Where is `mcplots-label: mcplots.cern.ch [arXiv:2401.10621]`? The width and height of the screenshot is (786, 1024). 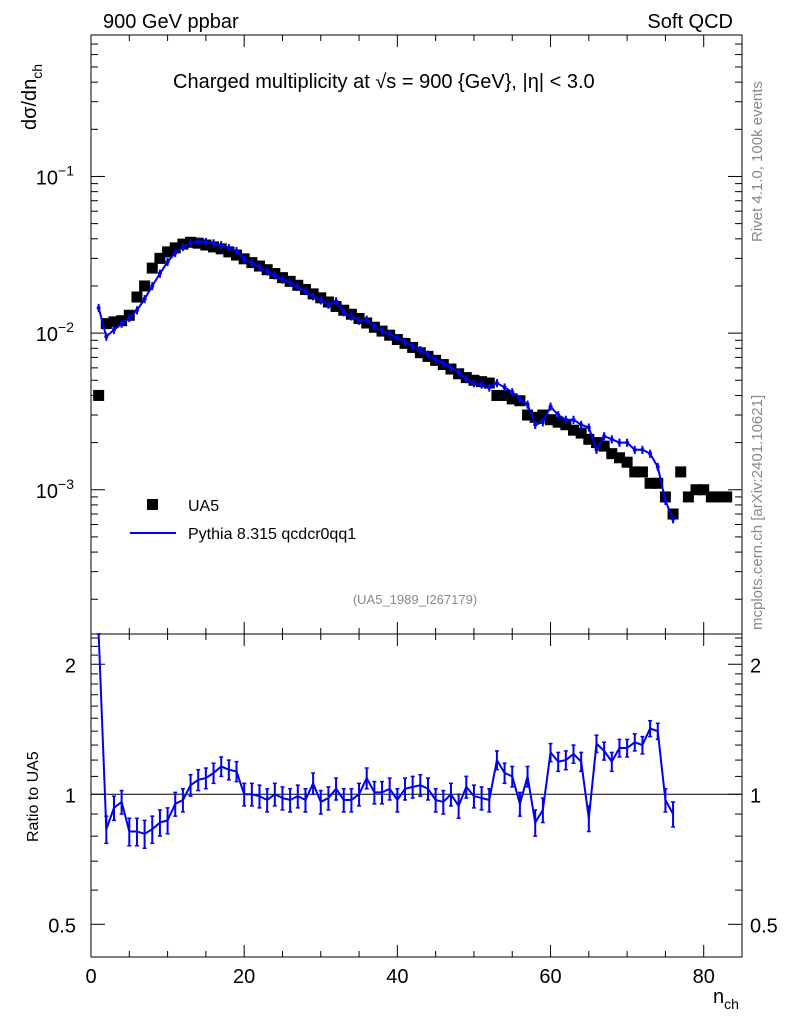
mcplots-label: mcplots.cern.ch [arXiv:2401.10621] is located at coordinates (757, 512).